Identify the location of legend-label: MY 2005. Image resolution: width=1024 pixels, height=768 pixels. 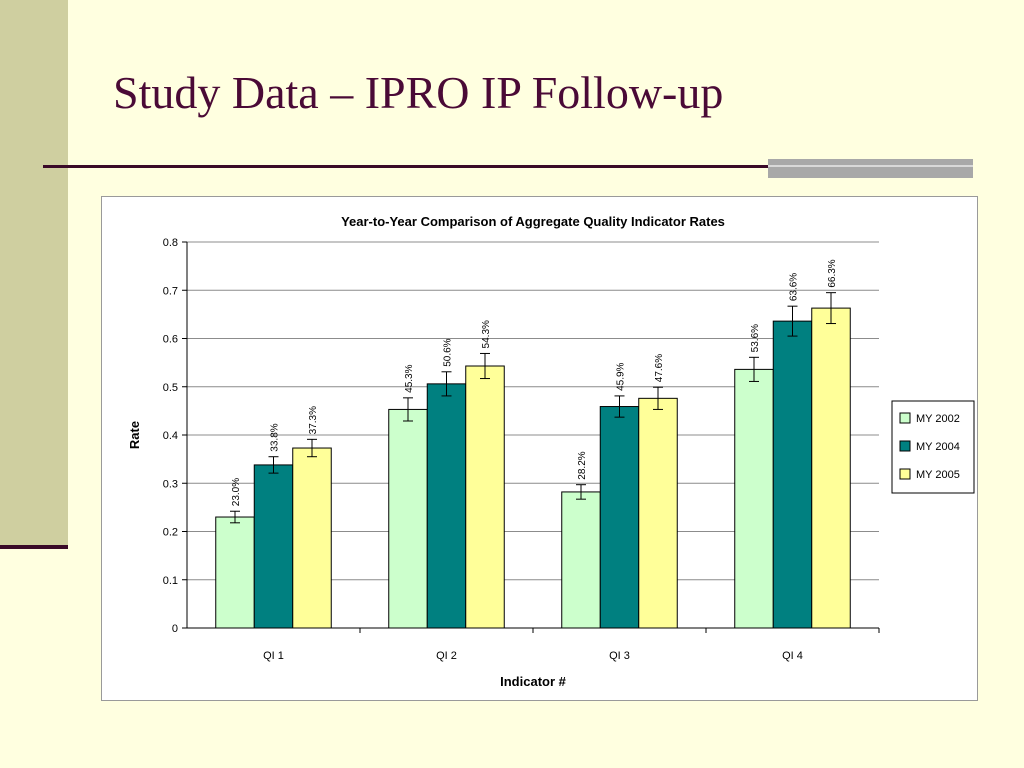
(938, 475).